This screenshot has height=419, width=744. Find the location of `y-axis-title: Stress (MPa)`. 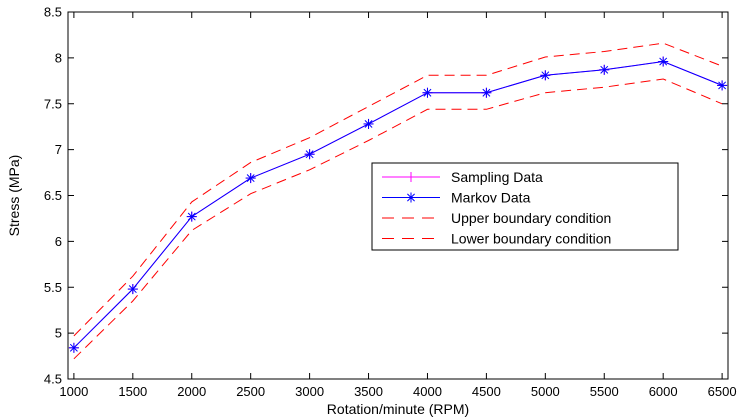

y-axis-title: Stress (MPa) is located at coordinates (14, 196).